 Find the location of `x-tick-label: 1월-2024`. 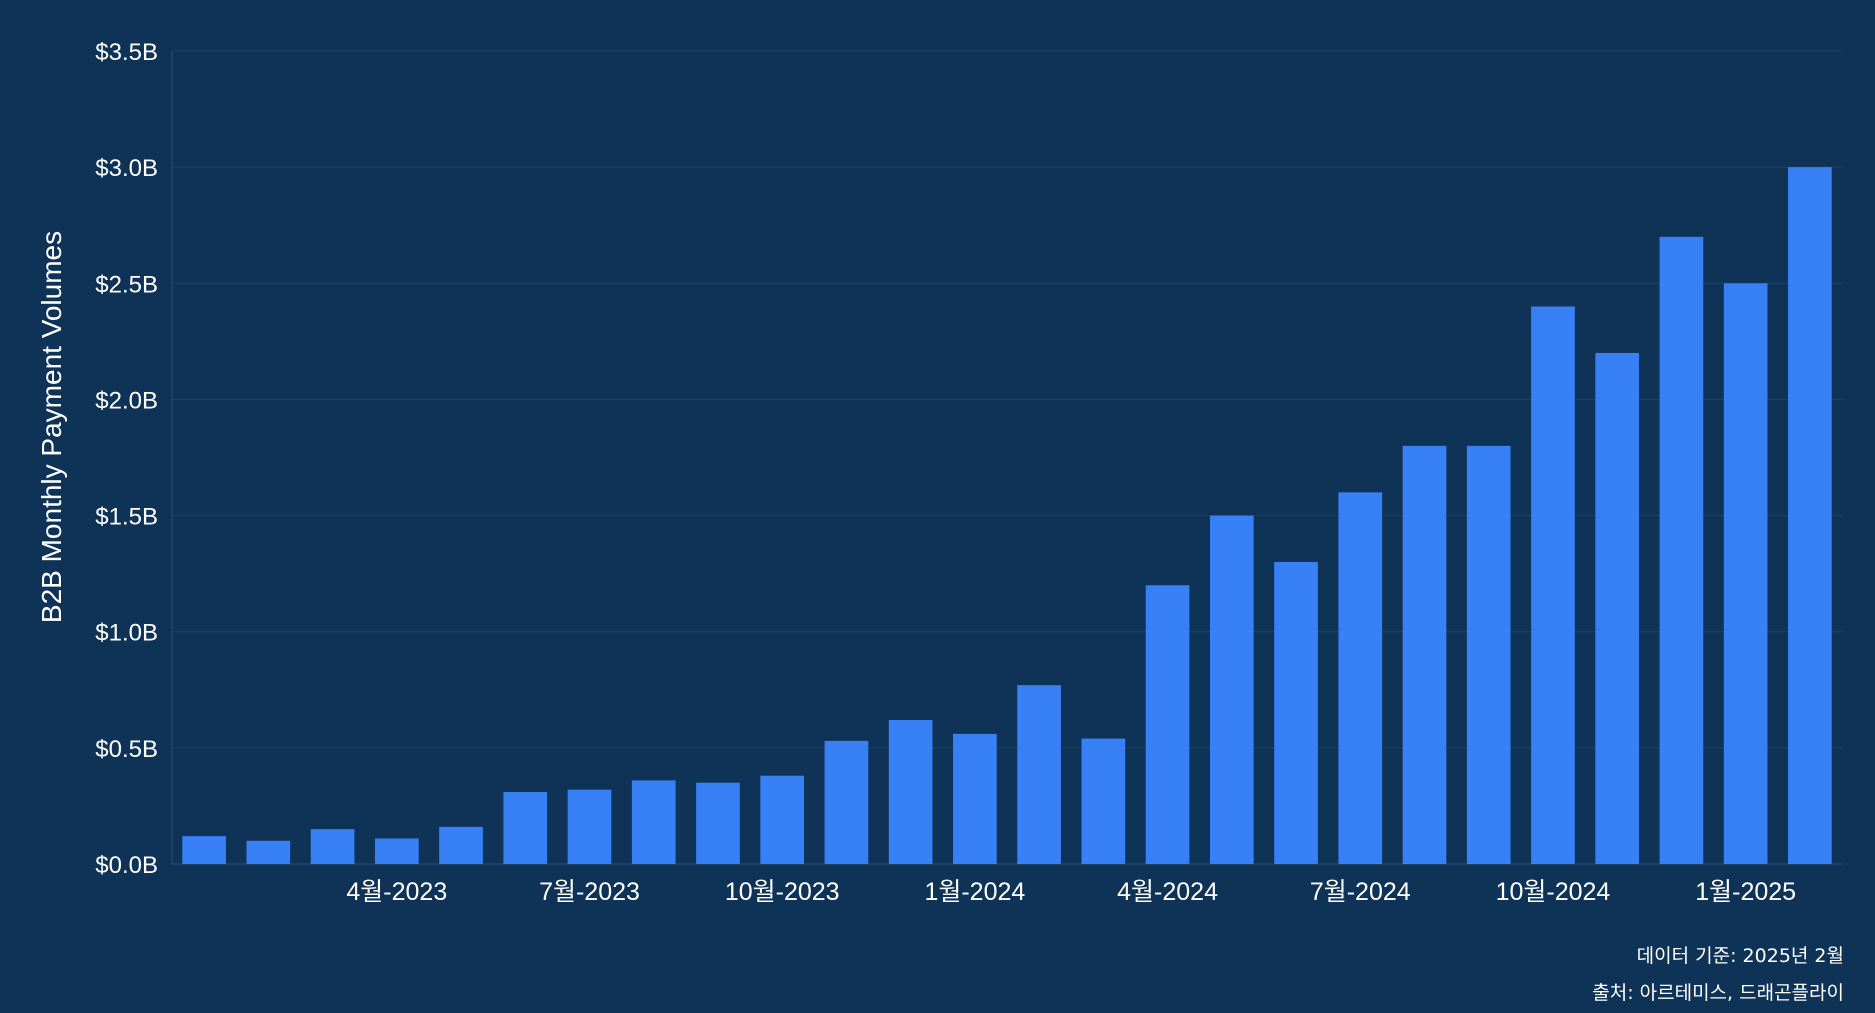

x-tick-label: 1월-2024 is located at coordinates (974, 892).